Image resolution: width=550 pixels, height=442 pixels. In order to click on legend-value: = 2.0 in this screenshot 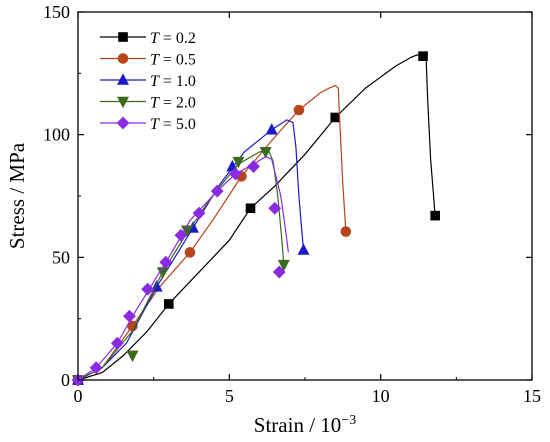, I will do `click(177, 103)`.